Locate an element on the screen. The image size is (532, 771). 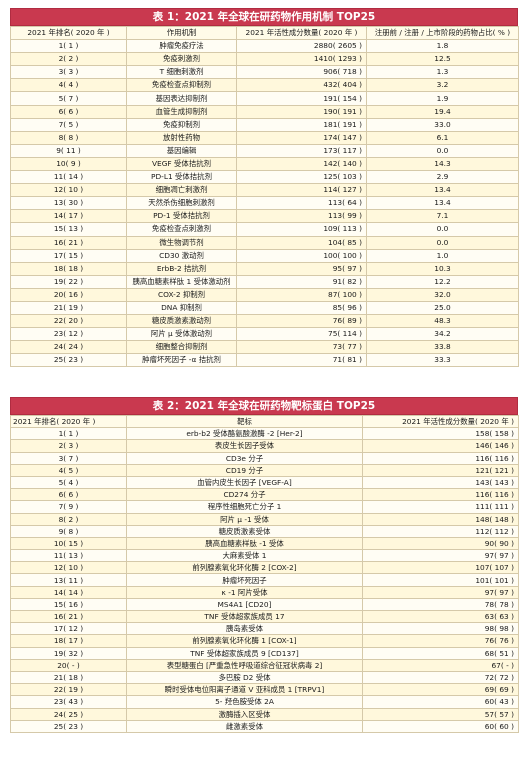
count-cell: 67( - ) is located at coordinates (440, 665).